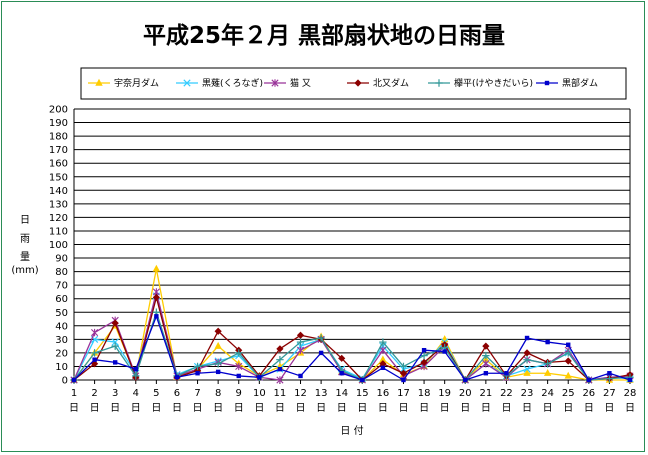 Image resolution: width=648 pixels, height=455 pixels. What do you see at coordinates (74, 393) in the screenshot?
I see `x-tick-label: 1` at bounding box center [74, 393].